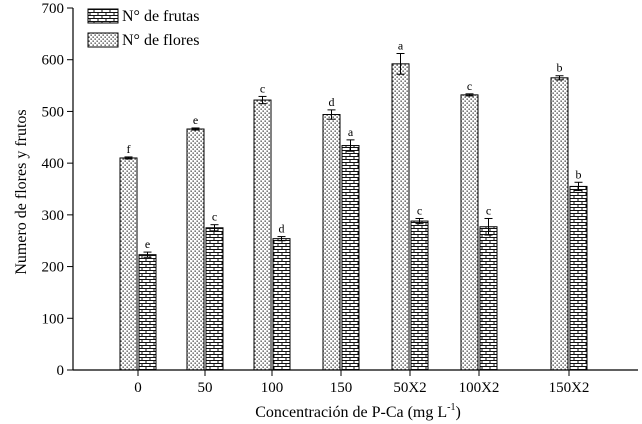  Describe the element at coordinates (103, 40) in the screenshot. I see `legend-swatch-flores` at that location.